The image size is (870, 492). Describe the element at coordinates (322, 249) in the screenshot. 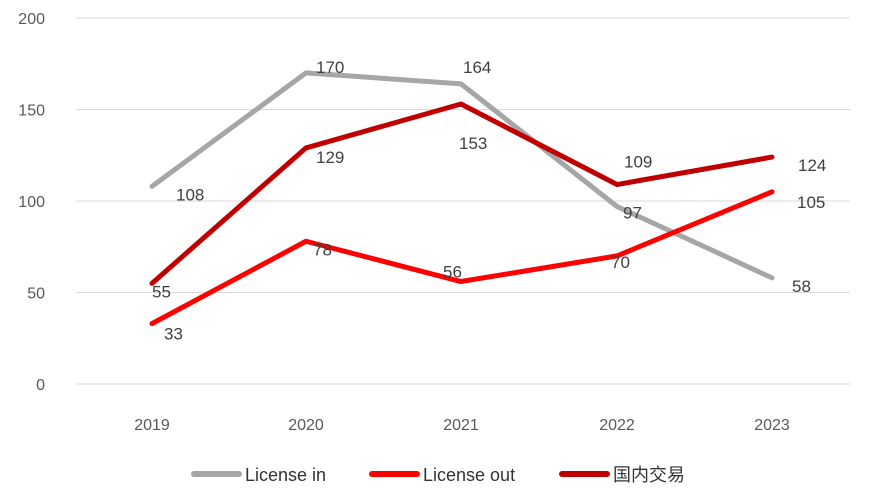

I see `data-label: 78` at that location.